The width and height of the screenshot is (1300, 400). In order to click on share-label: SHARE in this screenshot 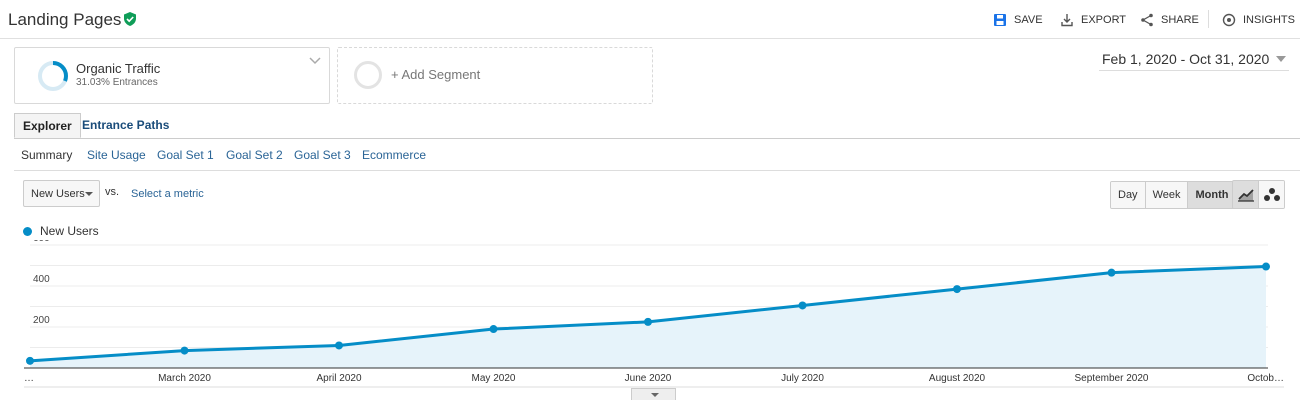, I will do `click(1180, 20)`.